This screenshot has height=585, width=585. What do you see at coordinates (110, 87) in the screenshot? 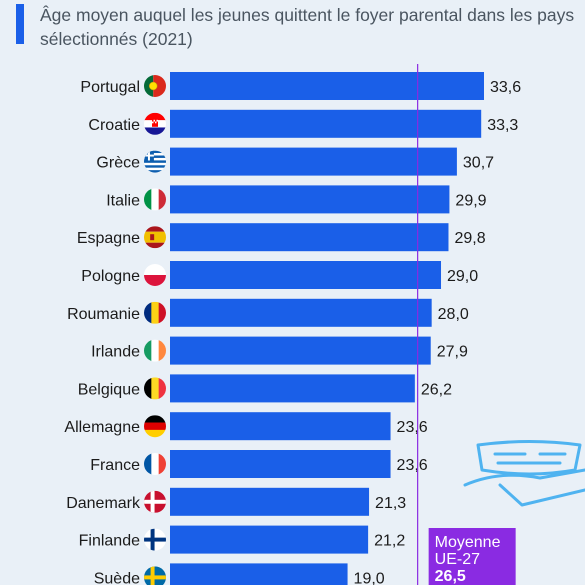
I see `category-label: Portugal` at bounding box center [110, 87].